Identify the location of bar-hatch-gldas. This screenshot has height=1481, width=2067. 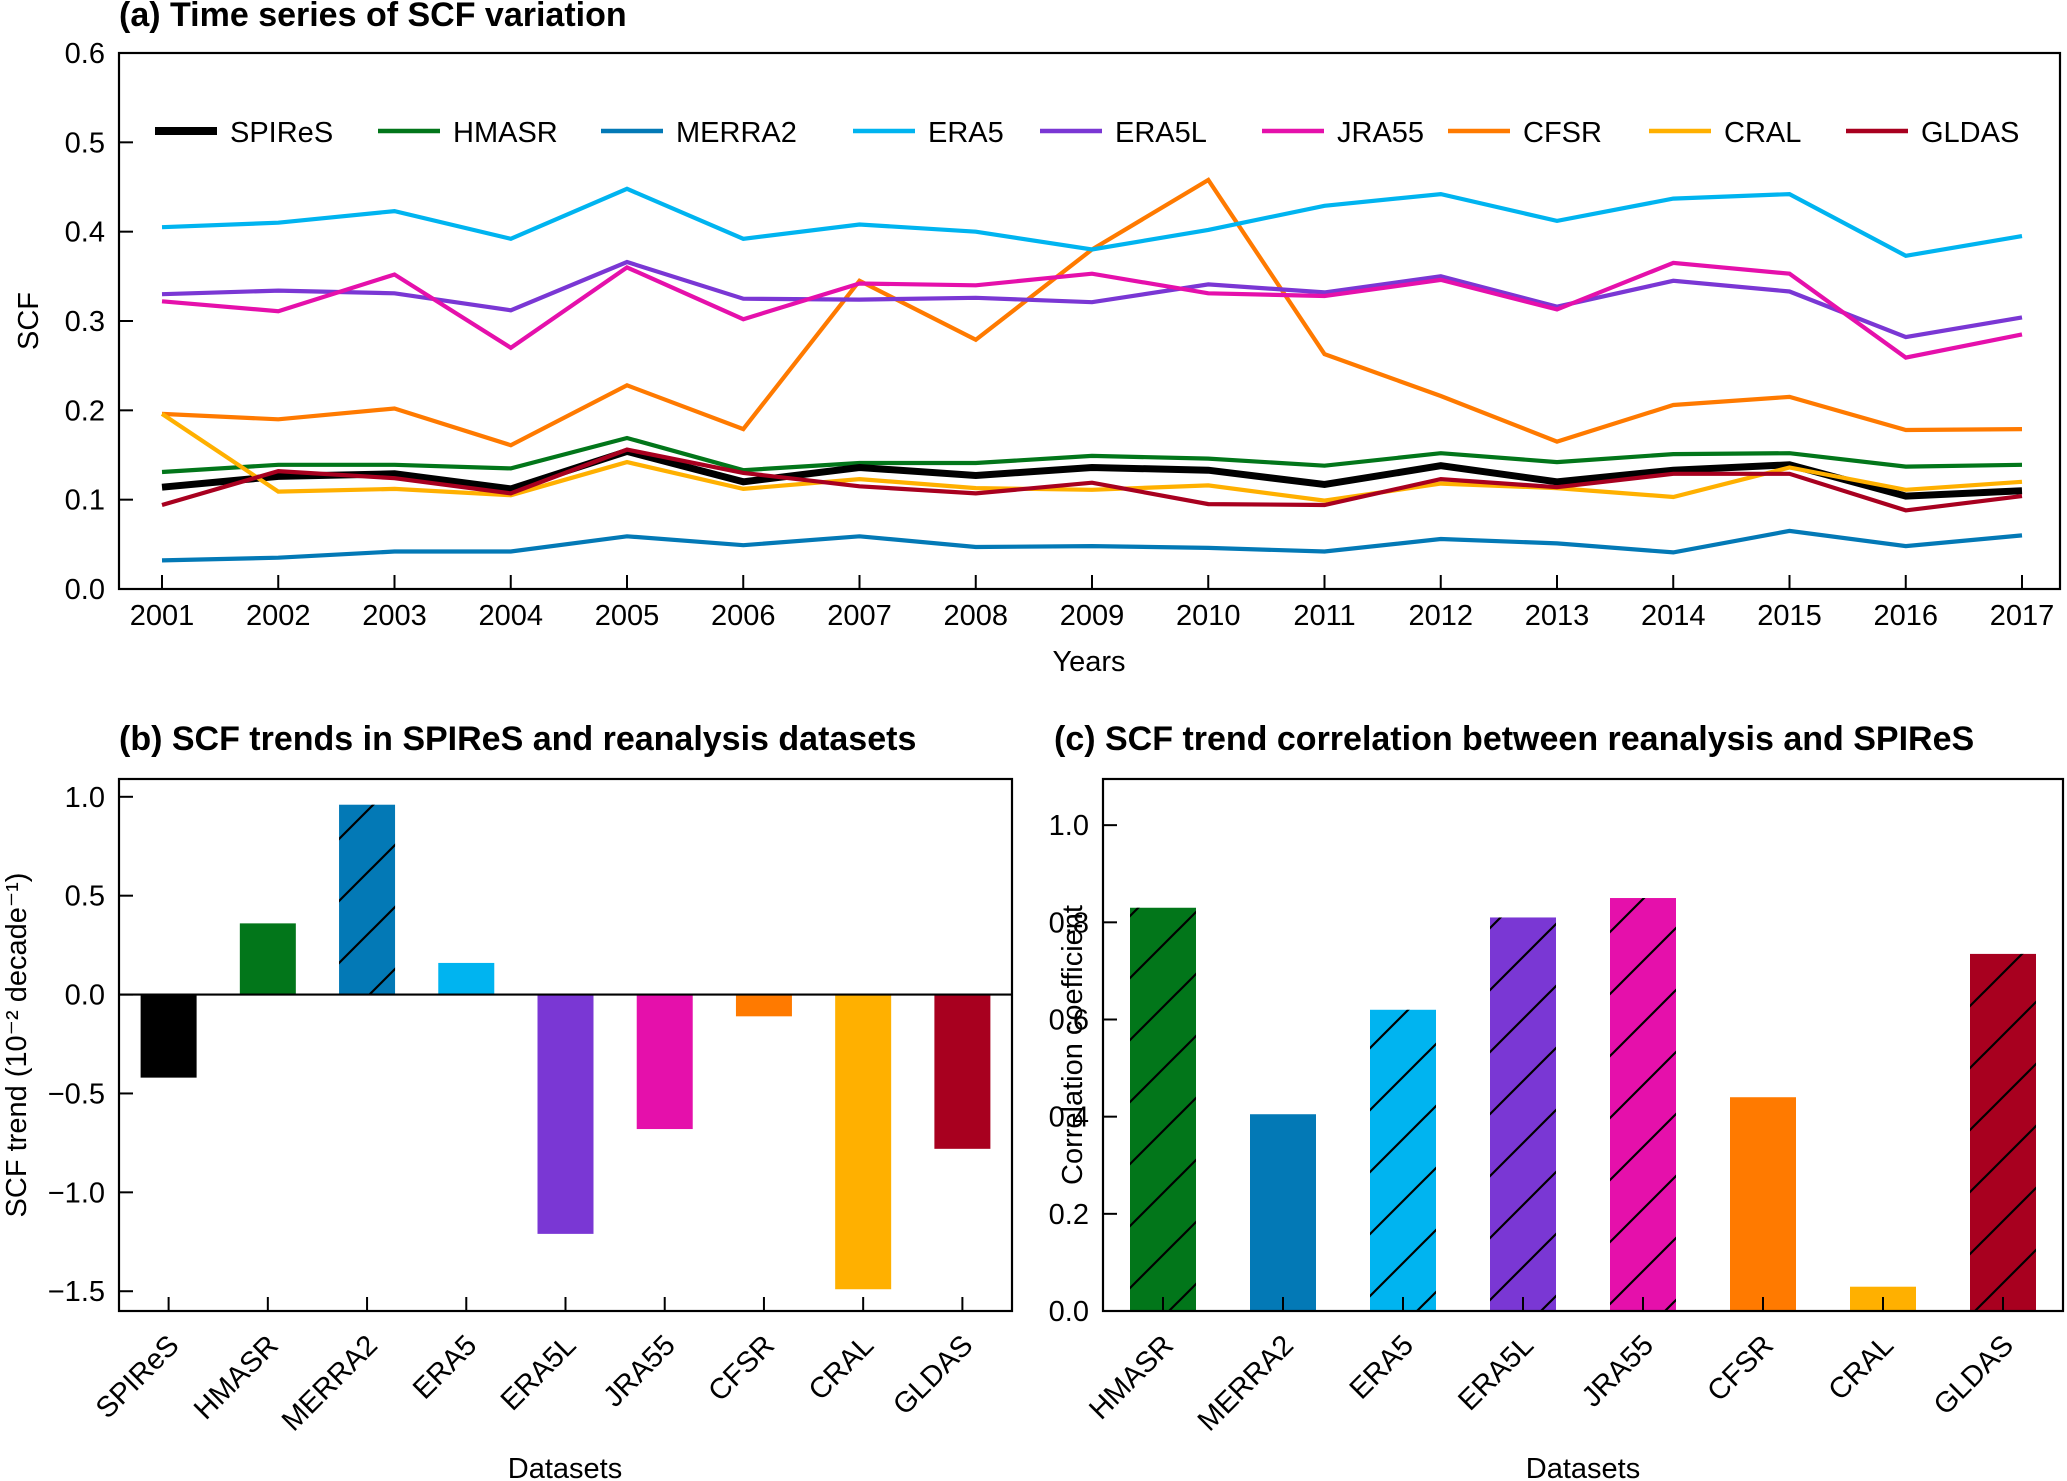
(2003, 1132).